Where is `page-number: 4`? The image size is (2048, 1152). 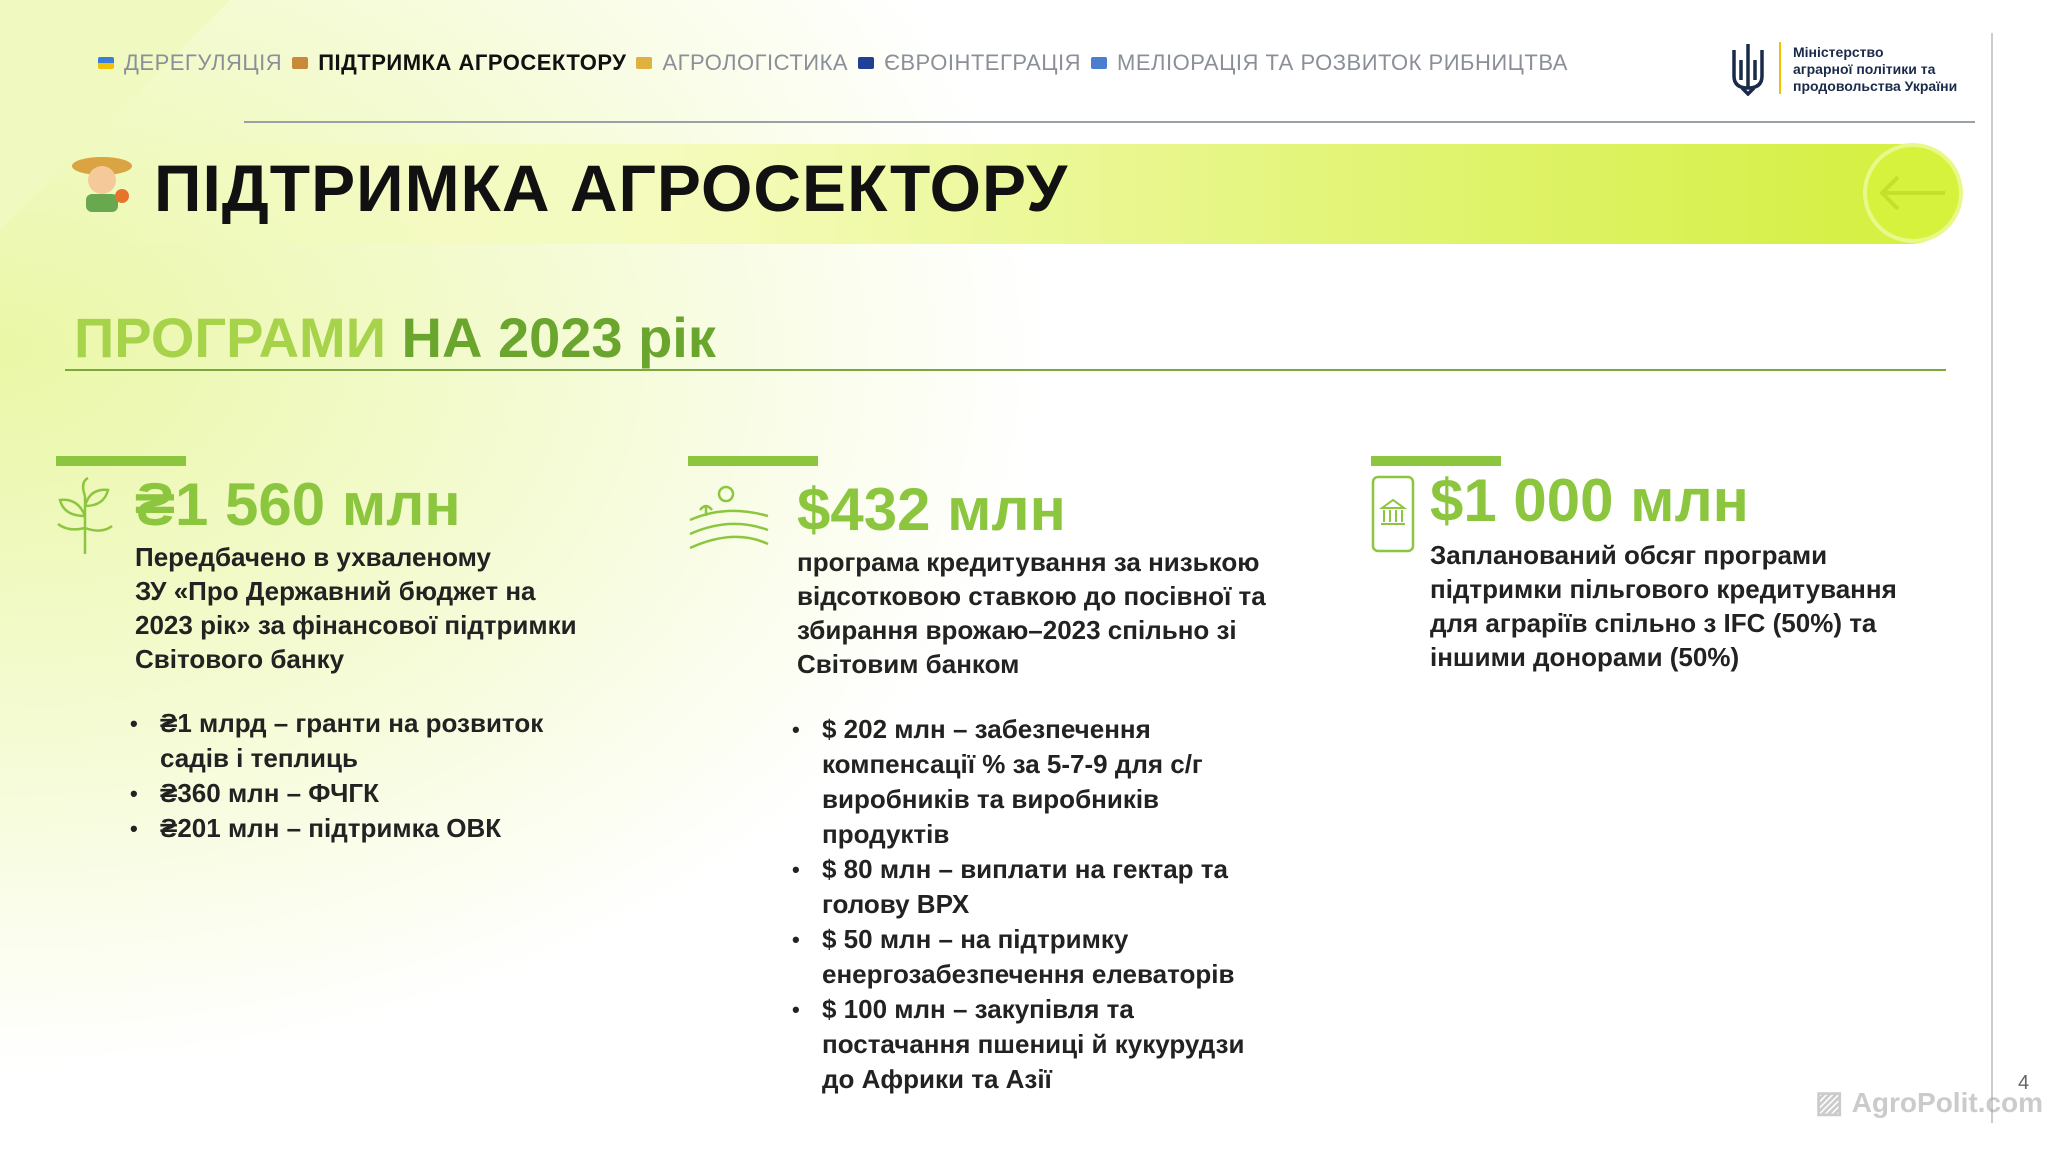
page-number: 4 is located at coordinates (2024, 1083).